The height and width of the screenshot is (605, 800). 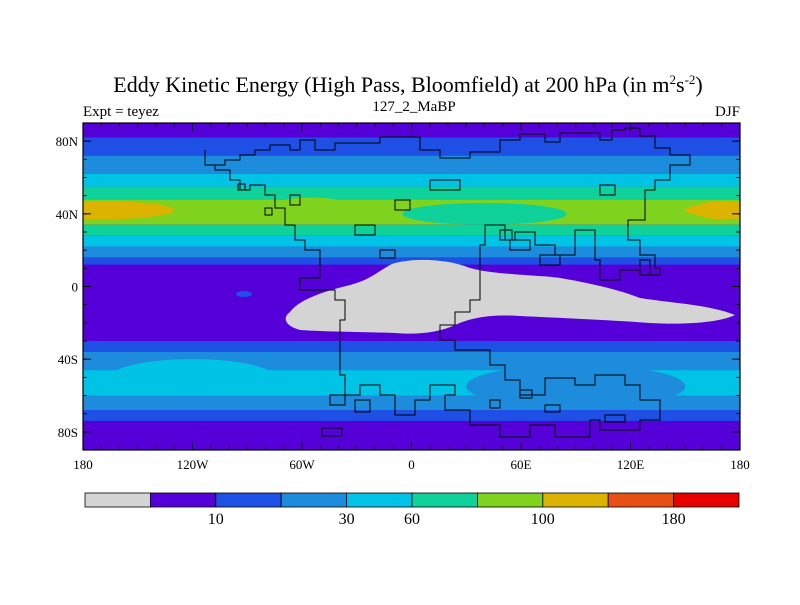 I want to click on x-tick-label-1: 120W, so click(x=193, y=464).